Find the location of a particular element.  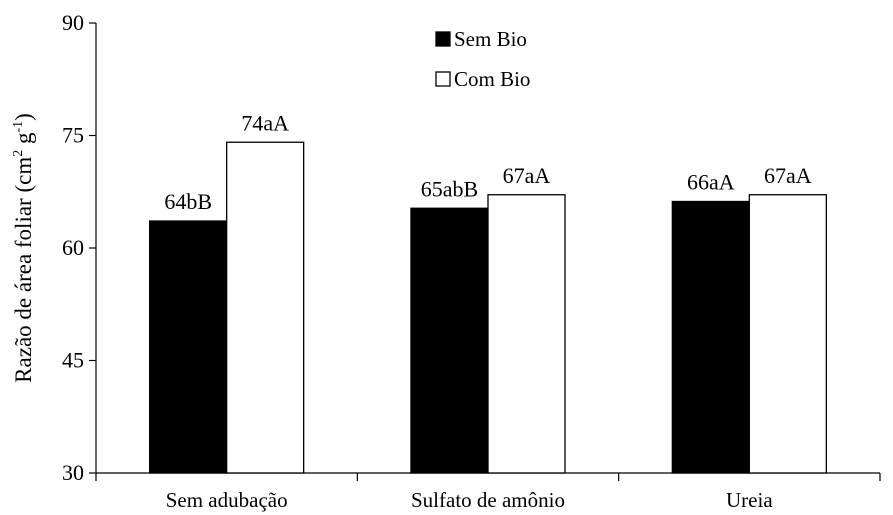

y-tick-label: 75 is located at coordinates (73, 135).